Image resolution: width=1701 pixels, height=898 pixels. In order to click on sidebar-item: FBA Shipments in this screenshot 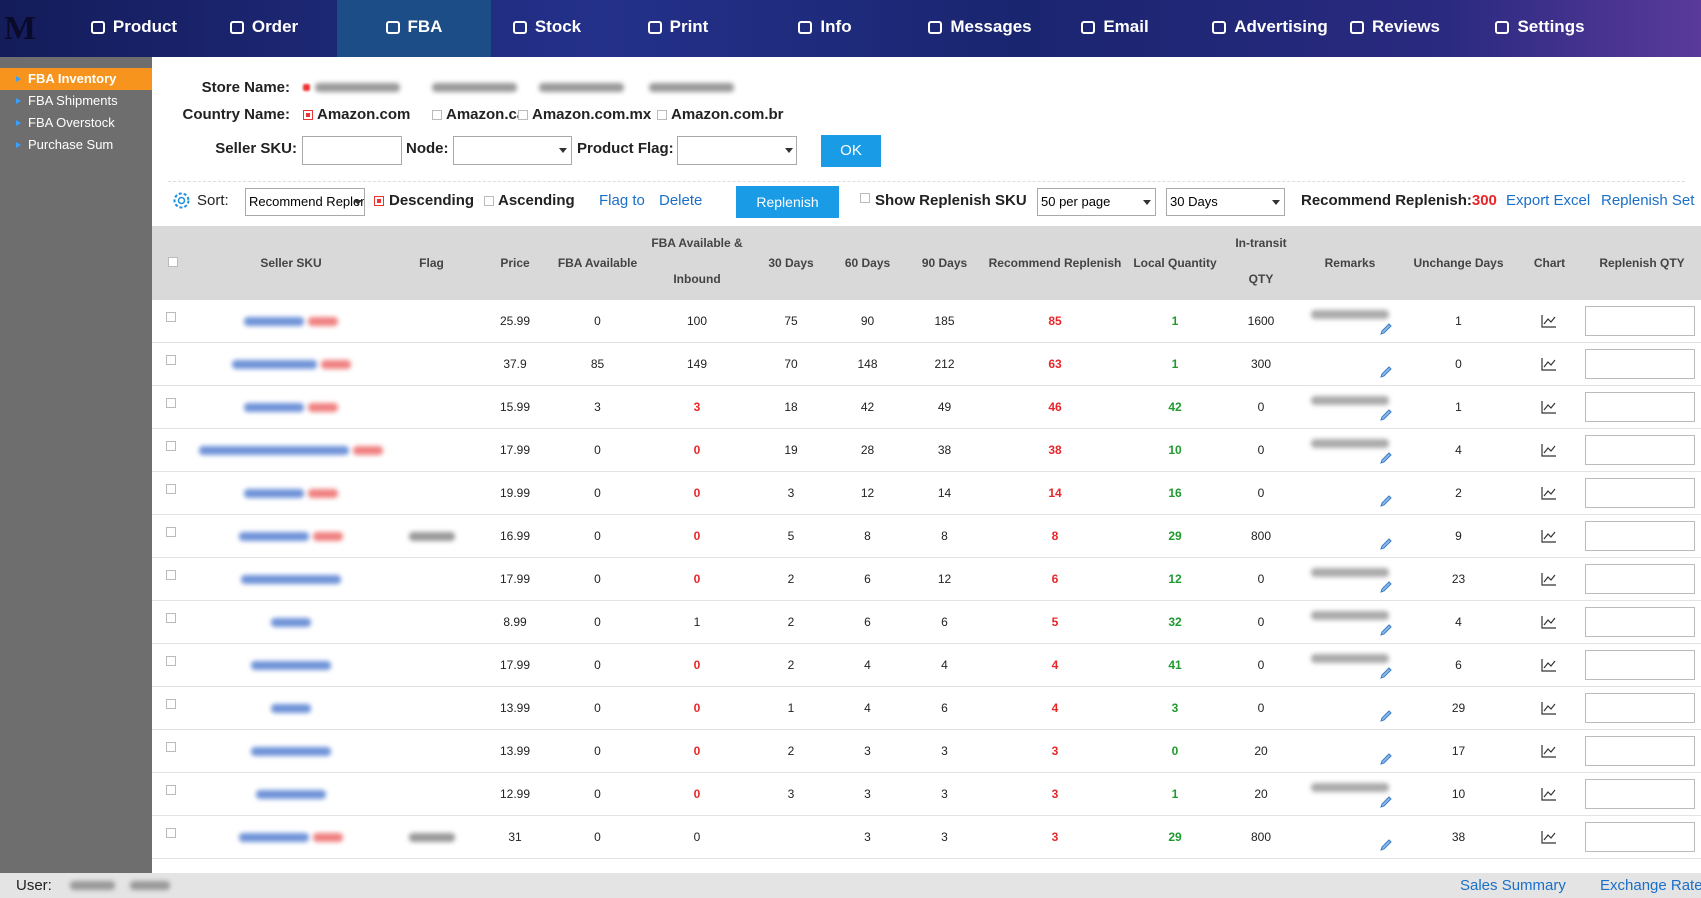, I will do `click(76, 101)`.